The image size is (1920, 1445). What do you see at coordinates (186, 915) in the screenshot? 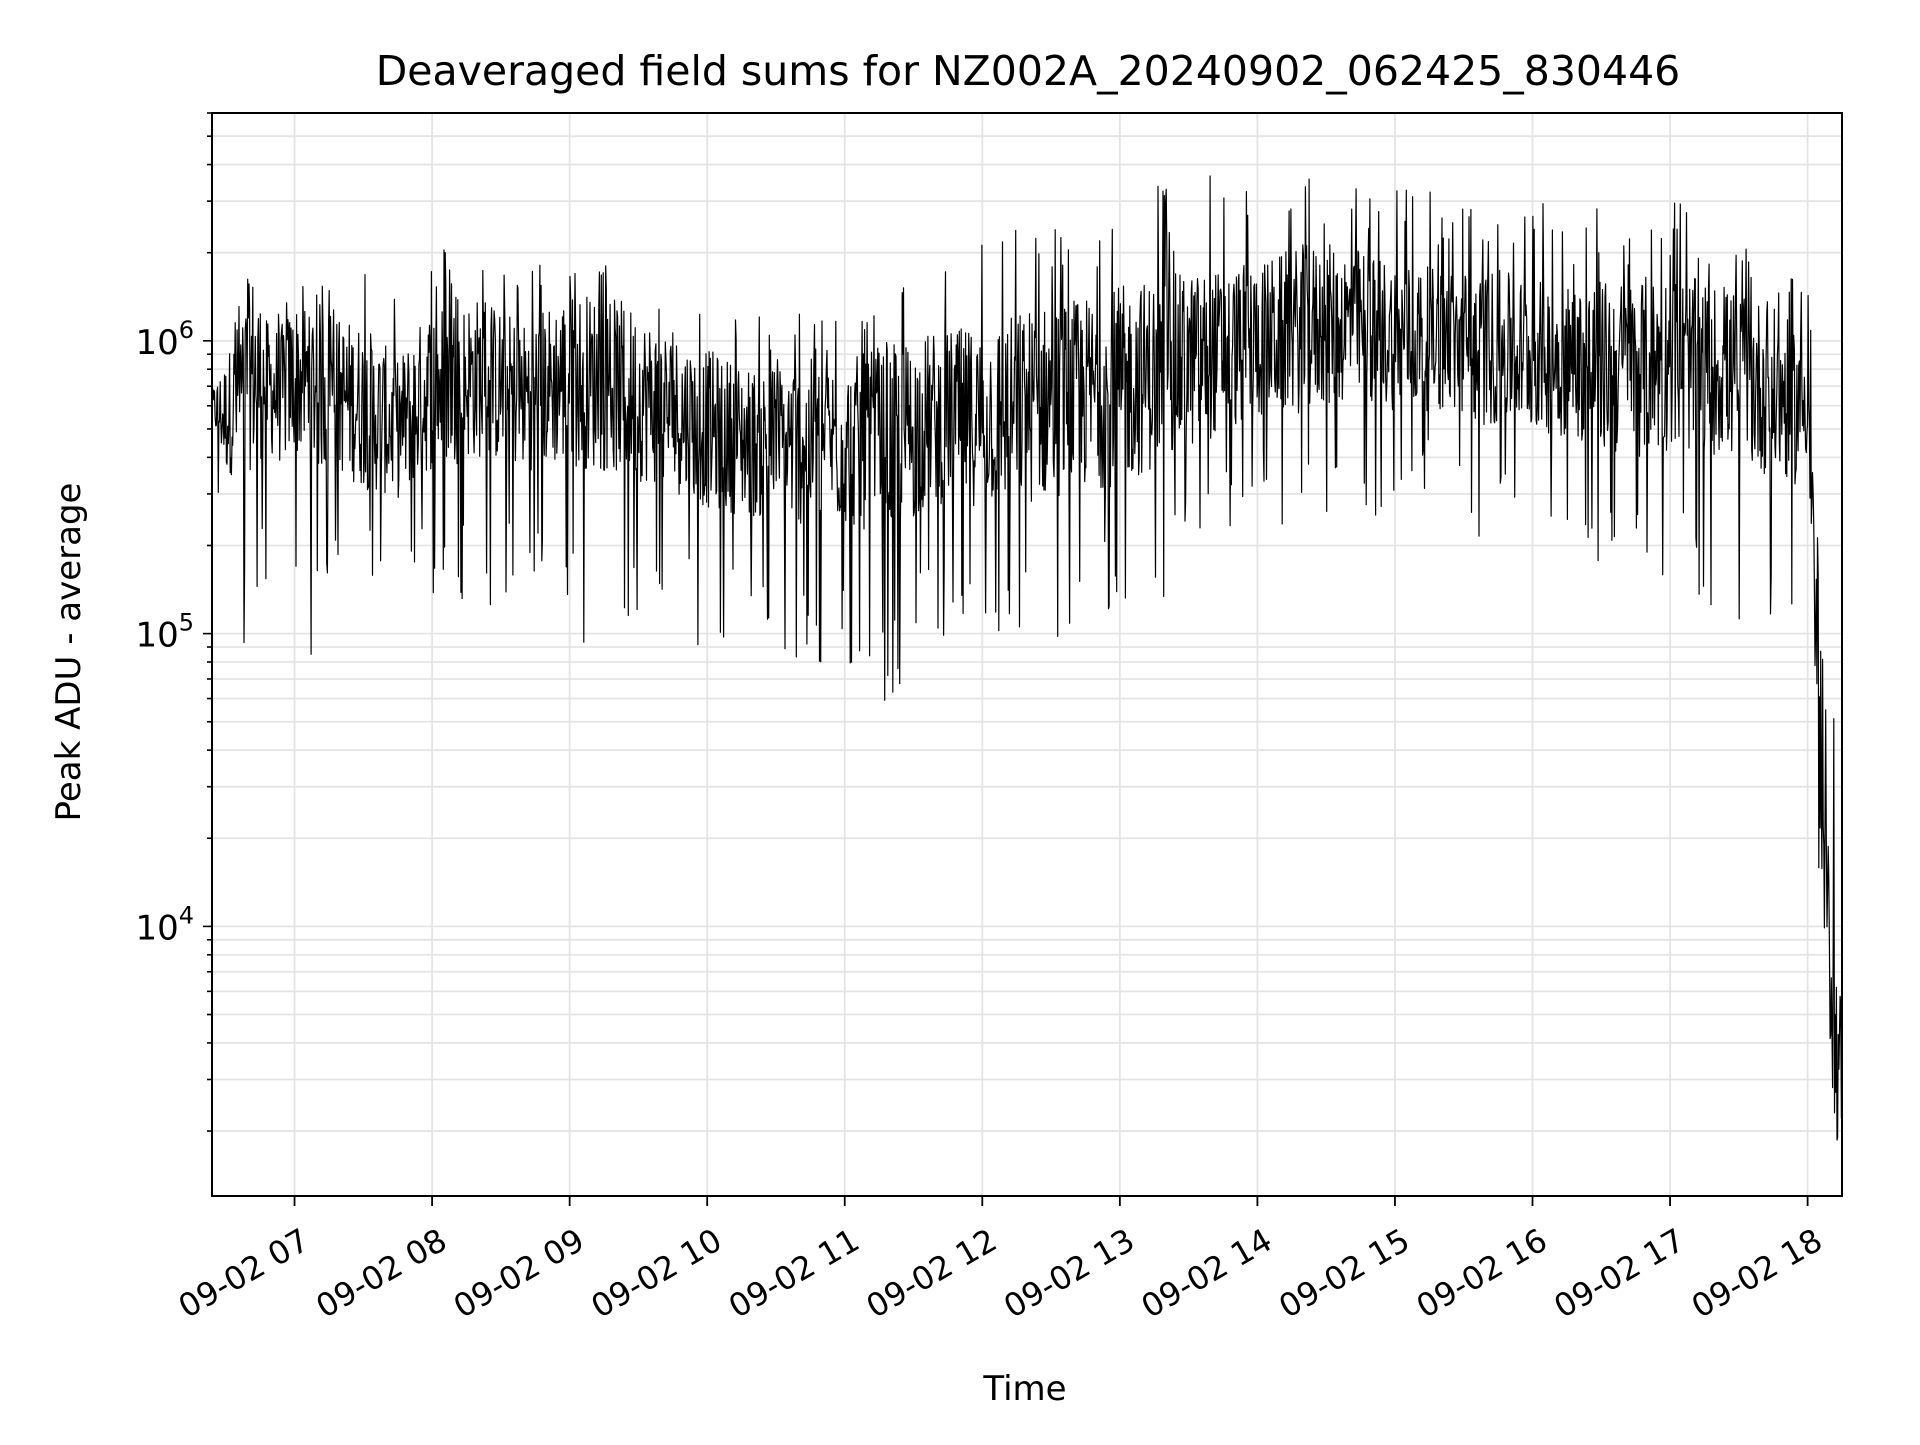
I see `y-tick-exponent: 4` at bounding box center [186, 915].